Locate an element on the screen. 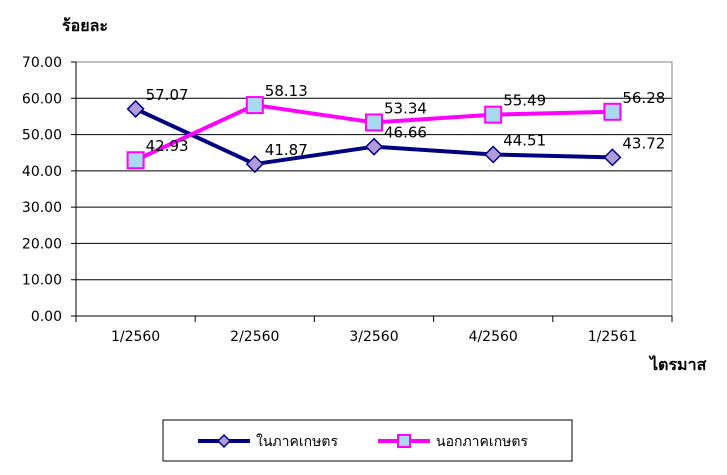 This screenshot has width=727, height=475. y-tick-label: 30.00 is located at coordinates (42, 208).